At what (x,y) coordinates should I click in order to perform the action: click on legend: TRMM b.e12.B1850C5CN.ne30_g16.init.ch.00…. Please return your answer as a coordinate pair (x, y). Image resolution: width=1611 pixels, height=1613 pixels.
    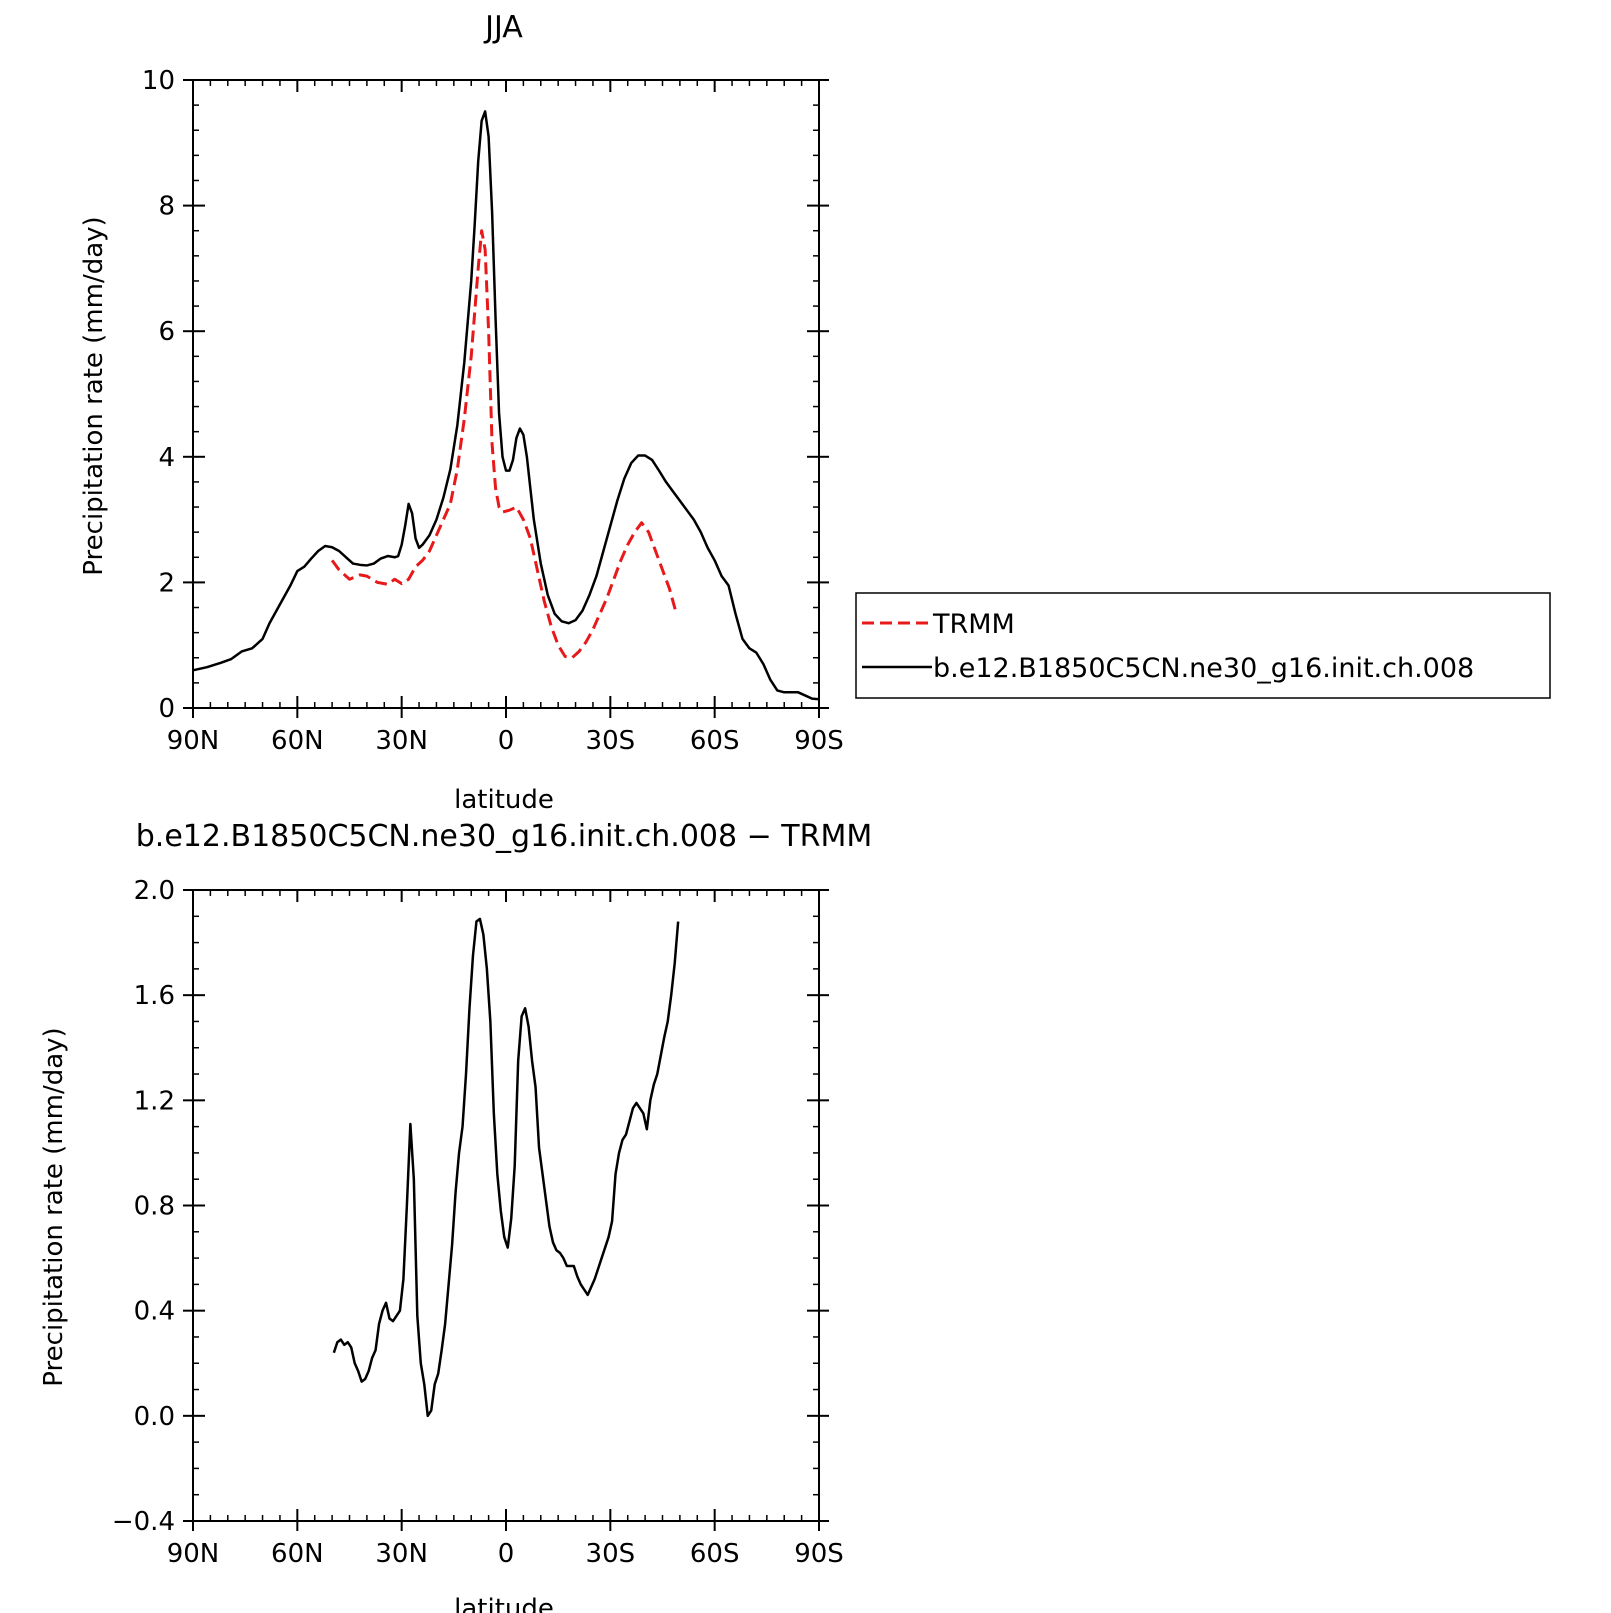
    Looking at the image, I should click on (1203, 645).